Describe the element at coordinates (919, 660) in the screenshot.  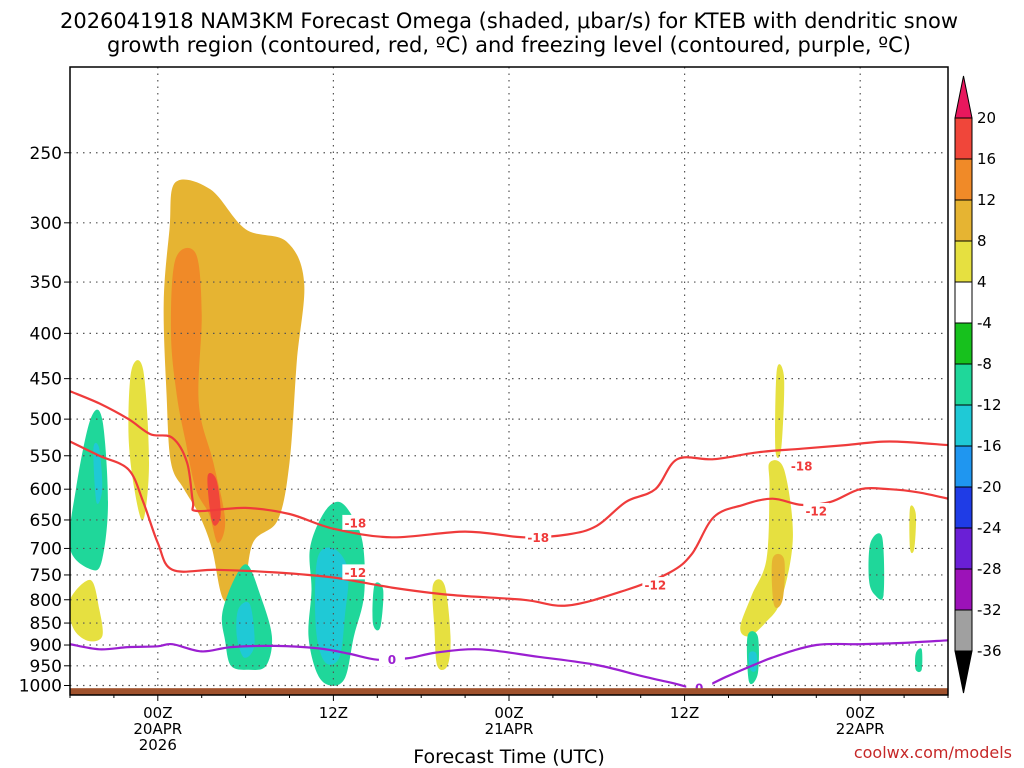
I see `omega-region-descent-hour52` at that location.